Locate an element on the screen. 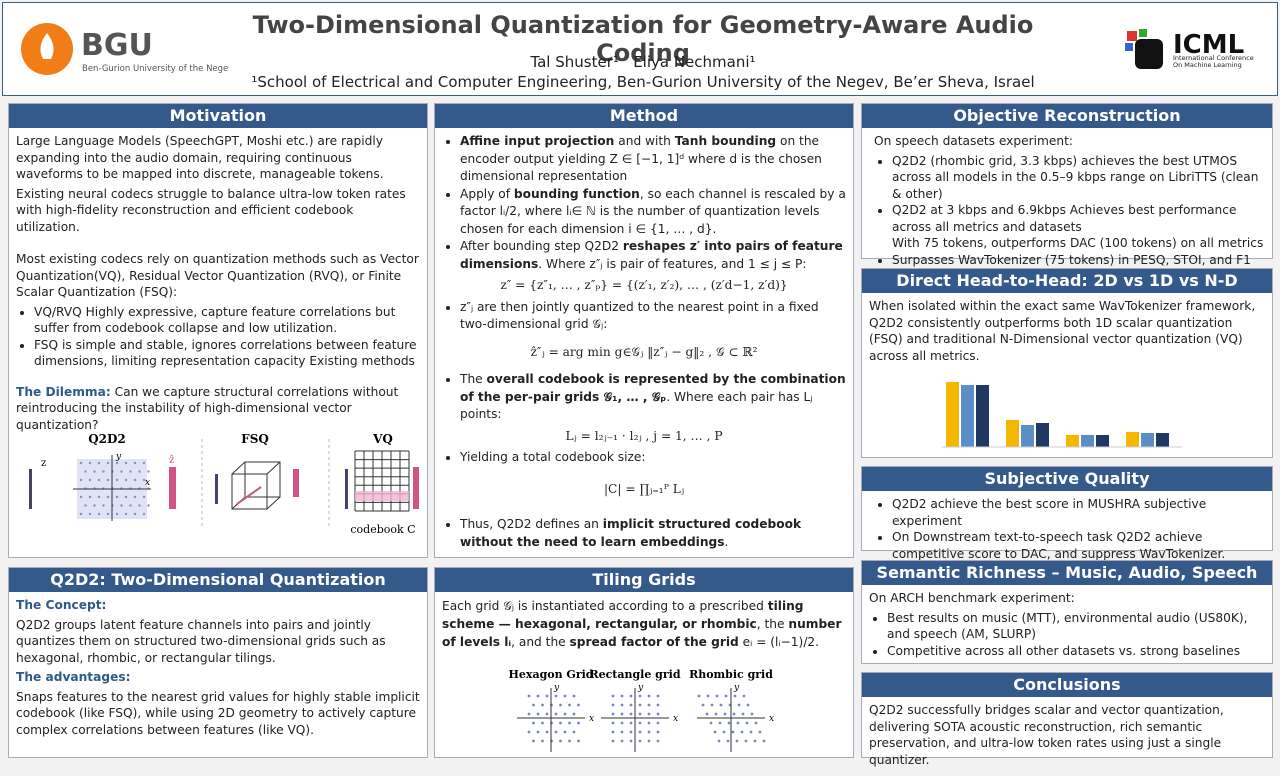  figure-label: ẑ is located at coordinates (171, 460).